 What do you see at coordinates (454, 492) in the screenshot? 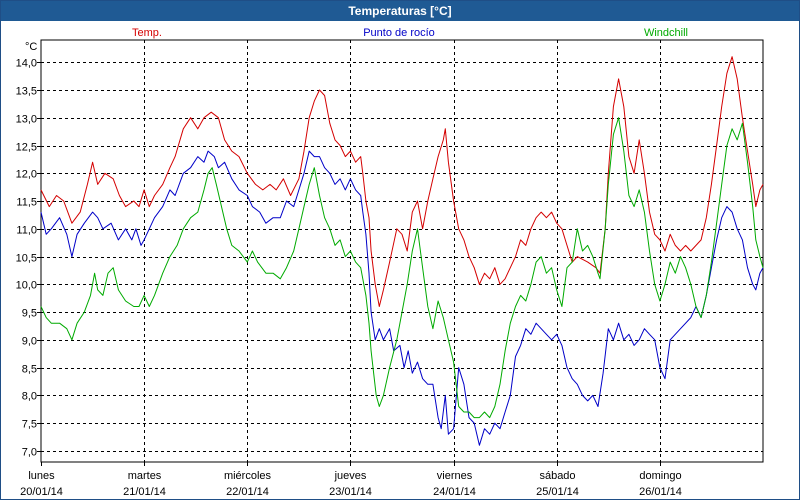
I see `x-tick-date-label: 24/01/14` at bounding box center [454, 492].